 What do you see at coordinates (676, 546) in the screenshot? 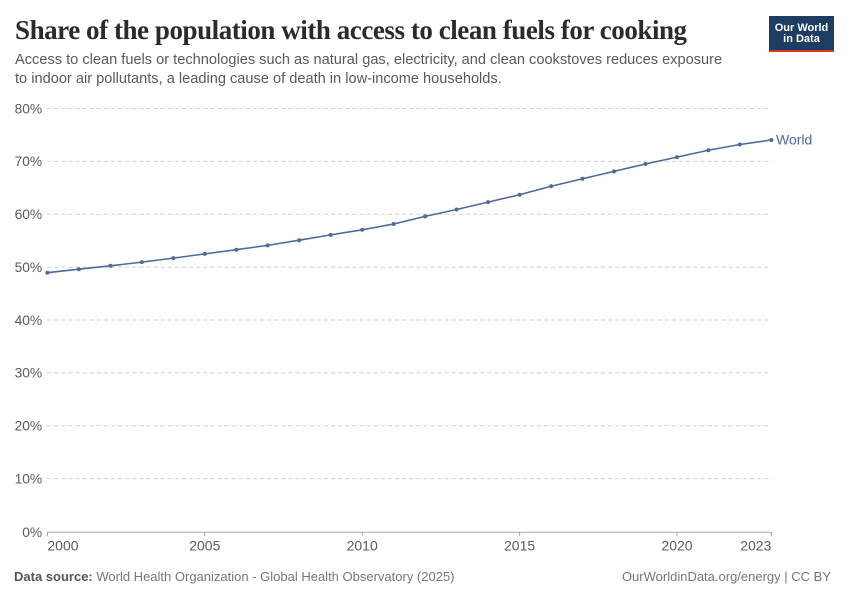
I see `svg-text: 2020` at bounding box center [676, 546].